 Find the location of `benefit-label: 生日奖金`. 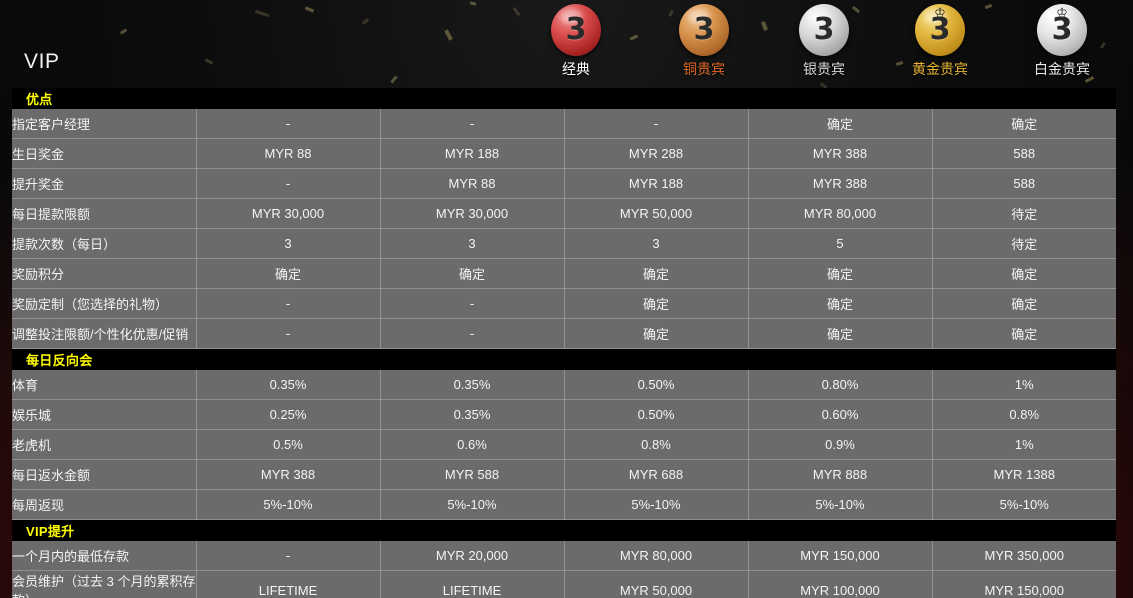

benefit-label: 生日奖金 is located at coordinates (104, 153).